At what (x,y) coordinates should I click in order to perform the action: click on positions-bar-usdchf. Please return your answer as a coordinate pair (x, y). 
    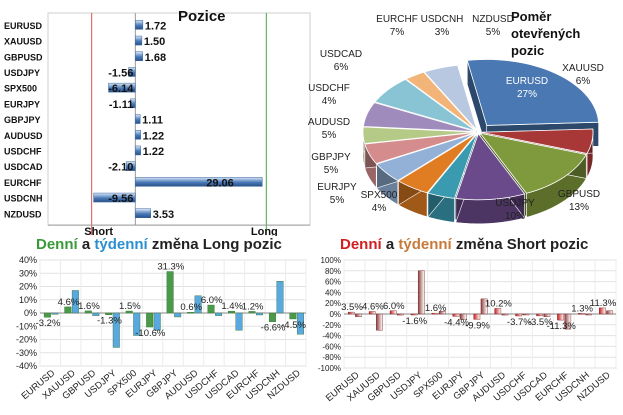
    Looking at the image, I should click on (138, 150).